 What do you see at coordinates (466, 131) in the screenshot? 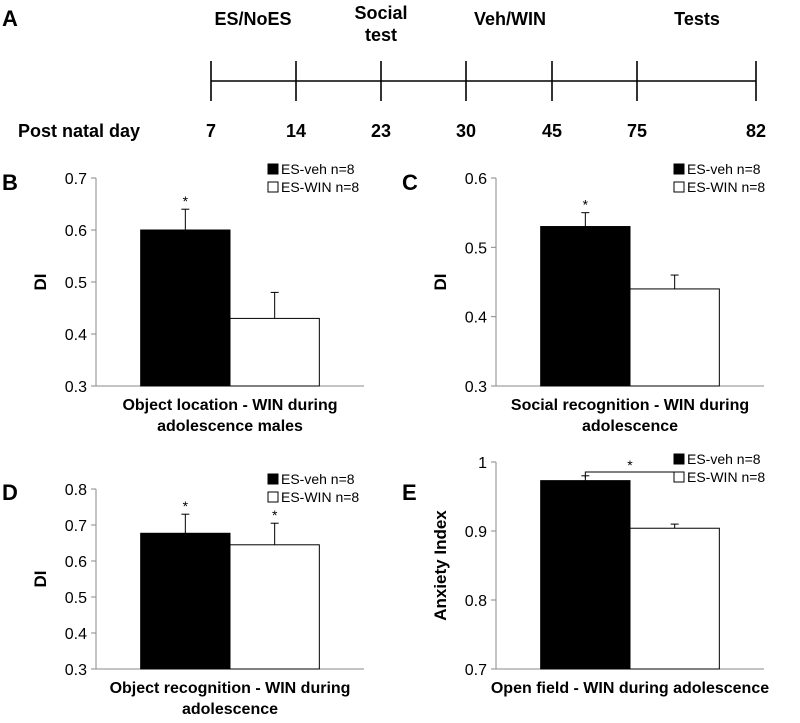
I see `timeline-day-label: 30` at bounding box center [466, 131].